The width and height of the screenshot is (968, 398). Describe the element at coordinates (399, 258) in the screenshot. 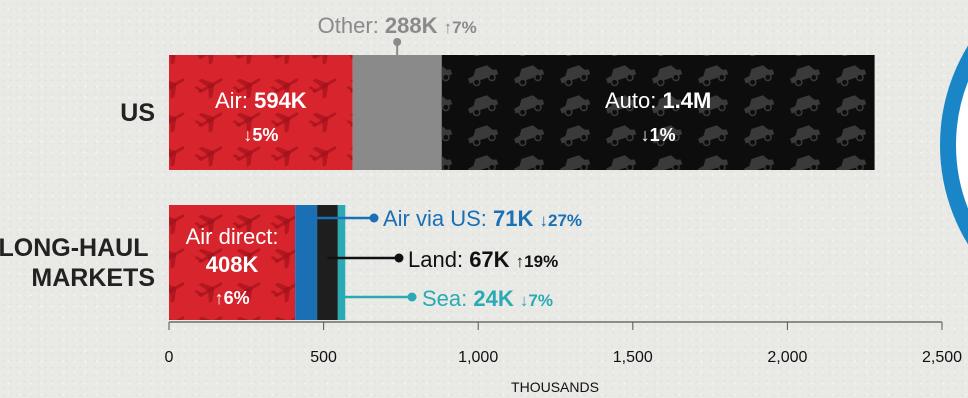

I see `land-leader-dot` at that location.